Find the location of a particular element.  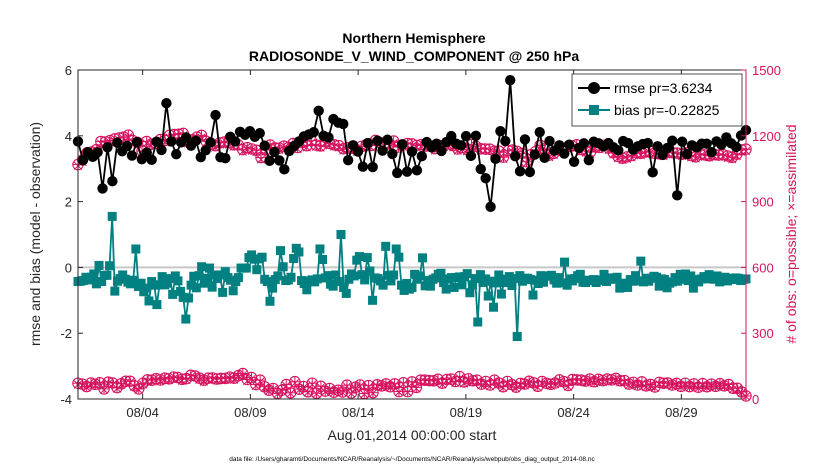

x-axis-label: Aug.01,2014 00:00:00 start is located at coordinates (412, 435).